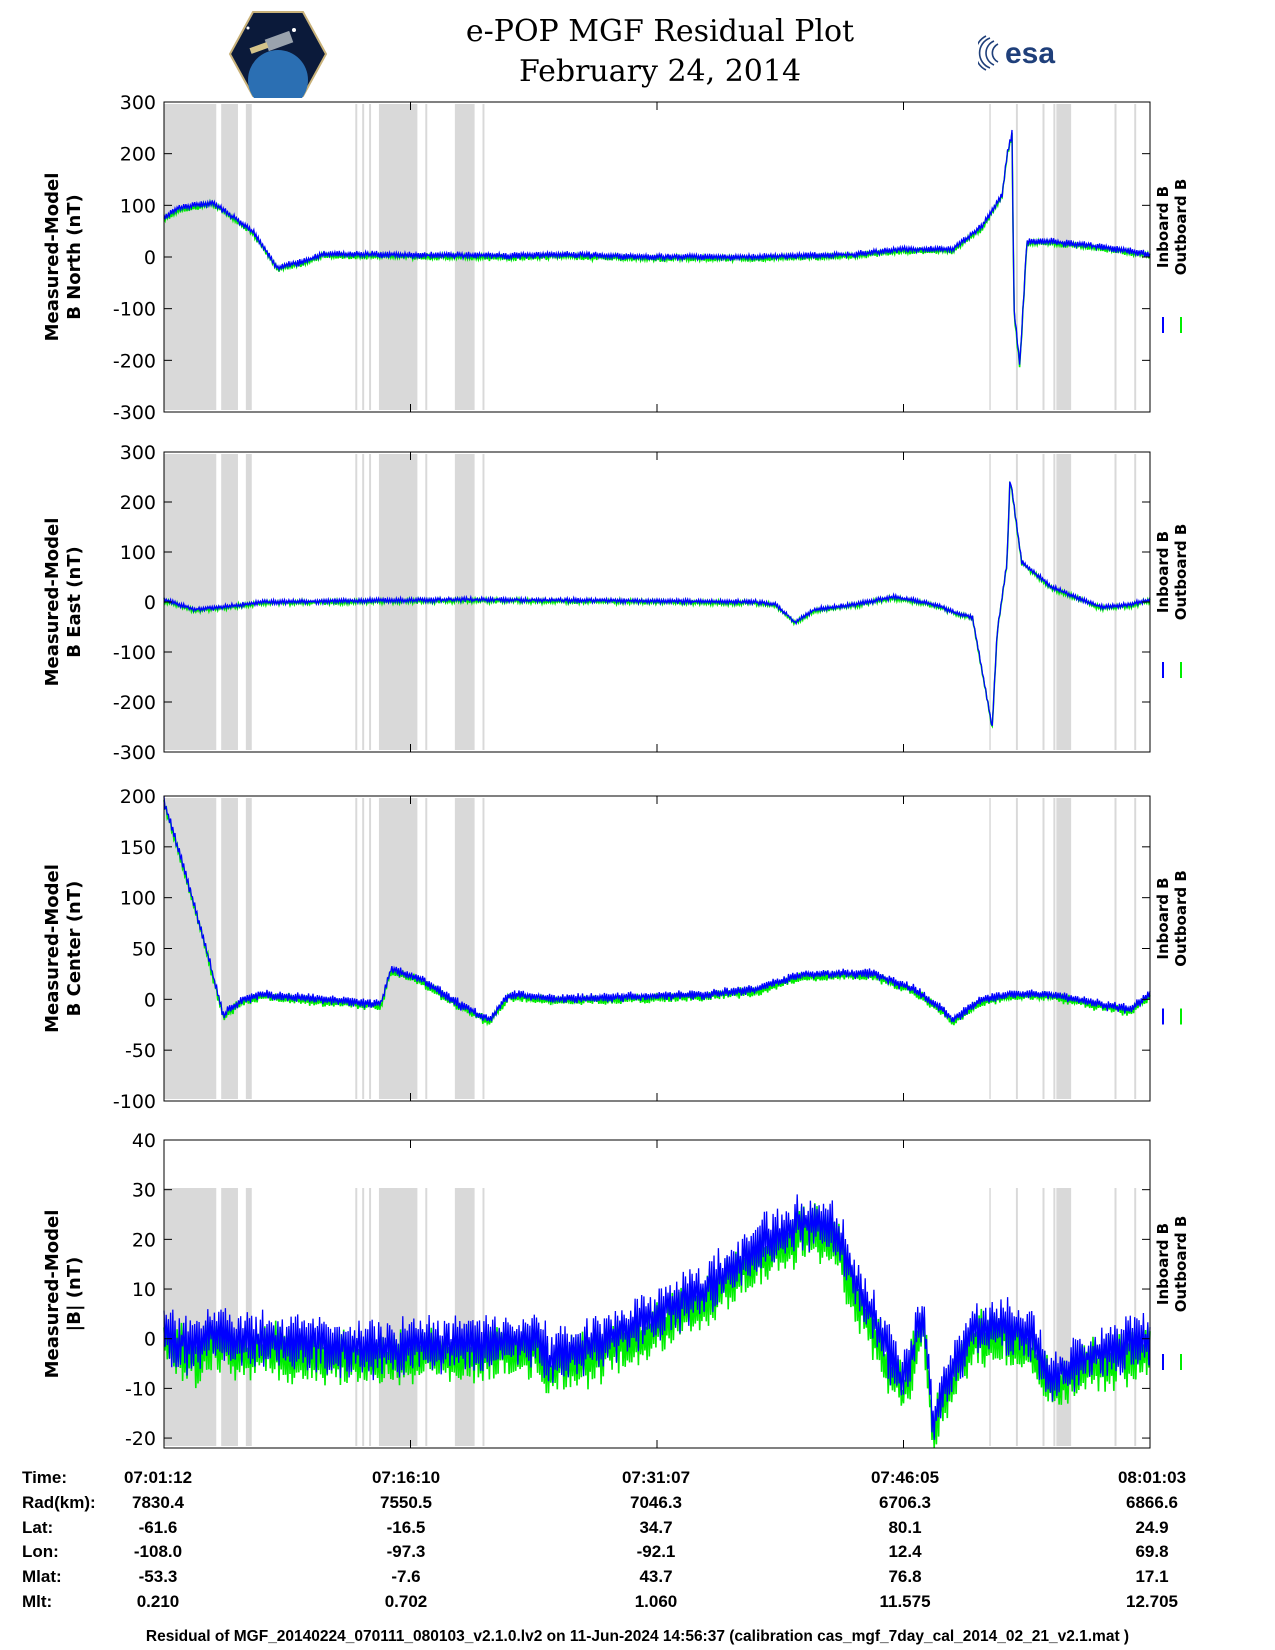 This screenshot has width=1275, height=1650. I want to click on y-tick-label: -10, so click(140, 1389).